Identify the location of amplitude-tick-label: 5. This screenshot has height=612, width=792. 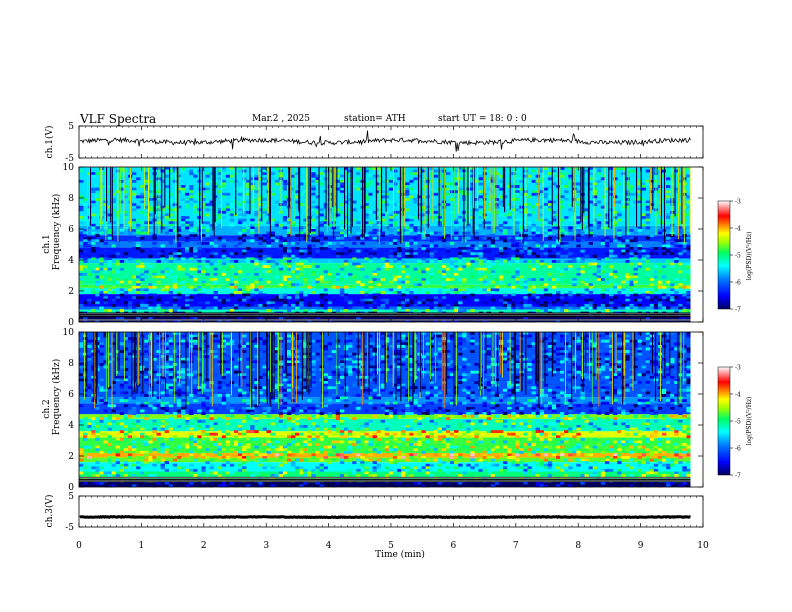
(71, 127).